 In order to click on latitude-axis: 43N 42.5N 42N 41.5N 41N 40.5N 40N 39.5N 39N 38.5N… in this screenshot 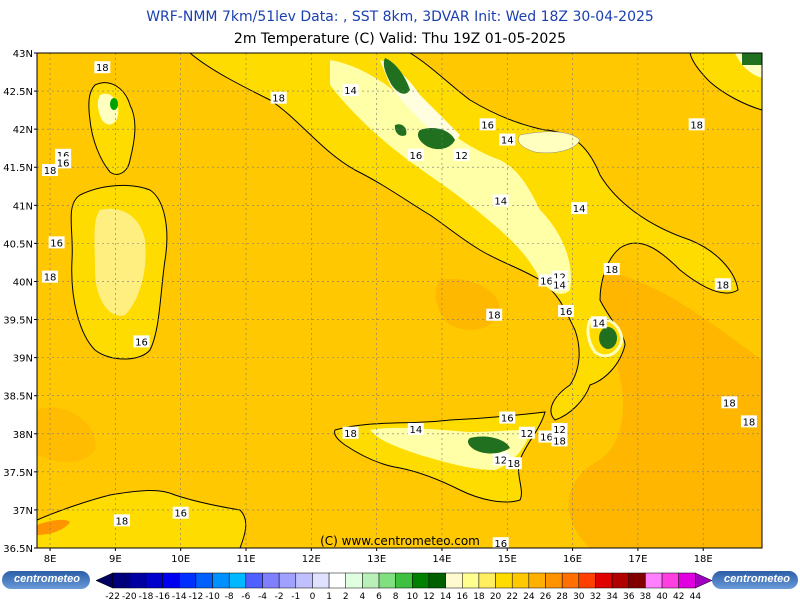, I will do `click(20, 302)`.